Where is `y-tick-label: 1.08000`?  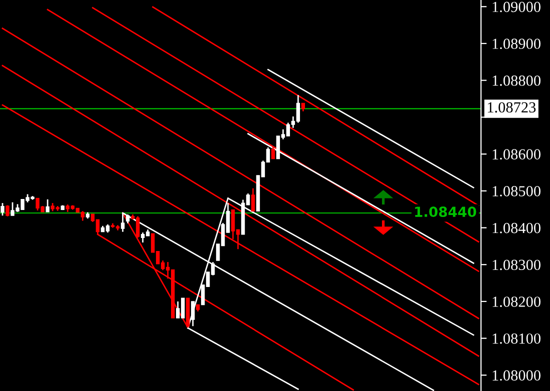
y-tick-label: 1.08000 is located at coordinates (516, 375).